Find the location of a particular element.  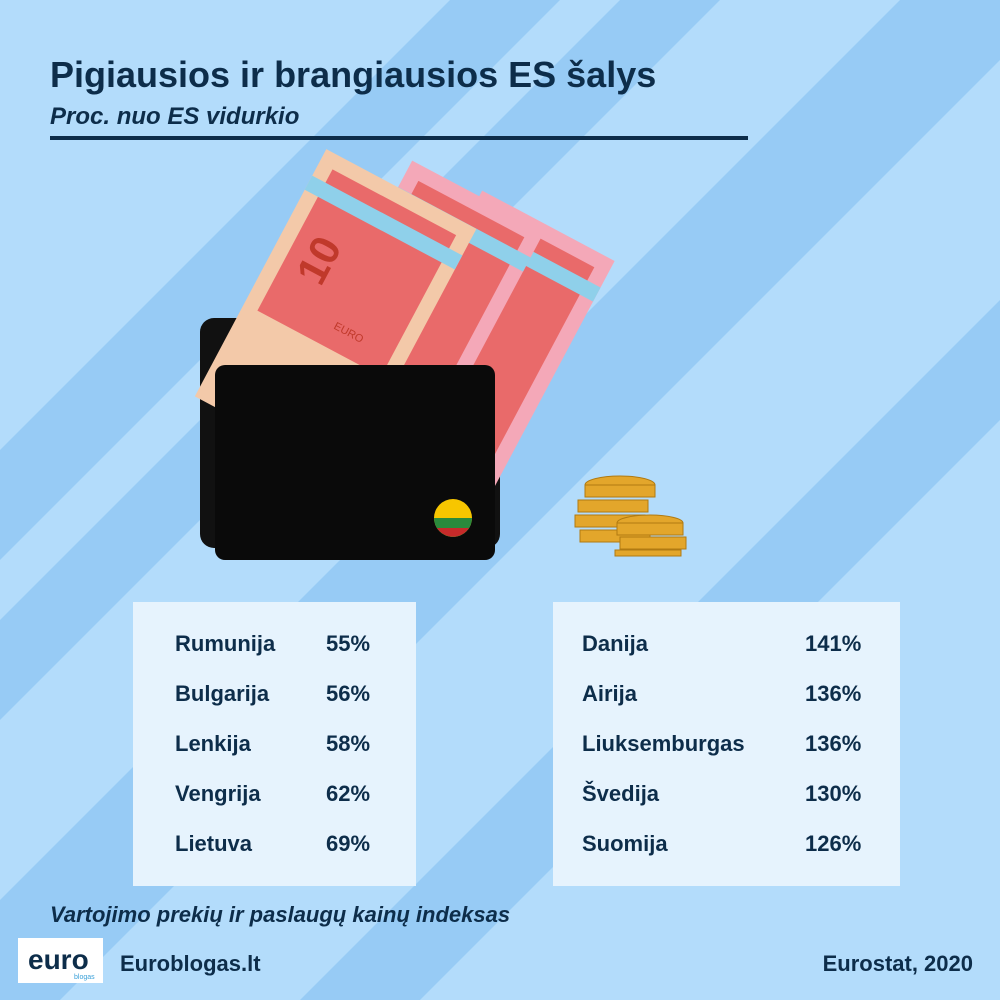

country: Lenkija is located at coordinates (213, 743).